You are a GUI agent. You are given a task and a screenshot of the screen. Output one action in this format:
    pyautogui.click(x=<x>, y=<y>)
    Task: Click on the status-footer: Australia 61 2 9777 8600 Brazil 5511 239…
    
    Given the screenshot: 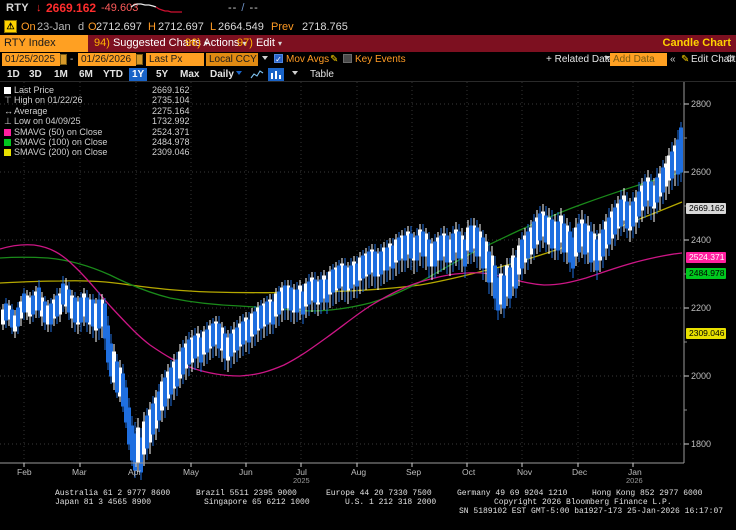 What is the action you would take?
    pyautogui.click(x=368, y=509)
    